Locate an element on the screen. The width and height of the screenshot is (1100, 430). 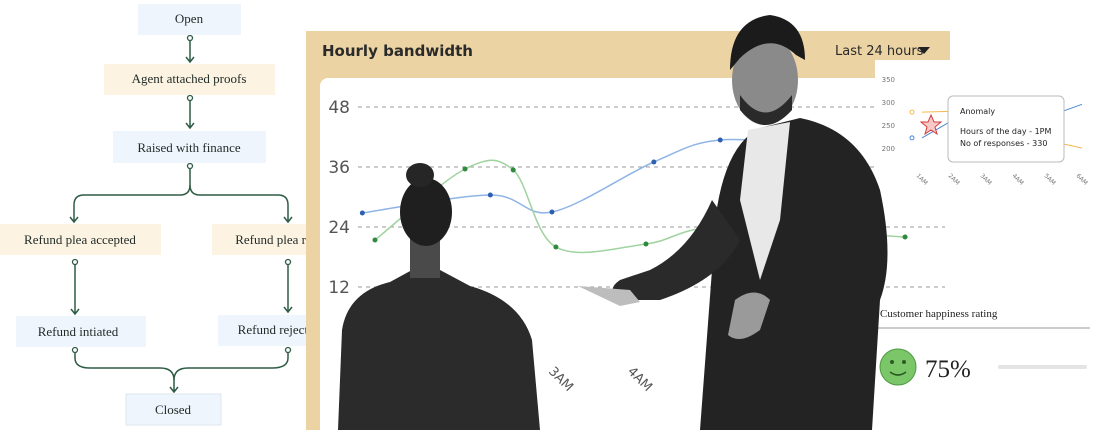
tooltip-line: Hours of the day - 1PM is located at coordinates (1006, 131).